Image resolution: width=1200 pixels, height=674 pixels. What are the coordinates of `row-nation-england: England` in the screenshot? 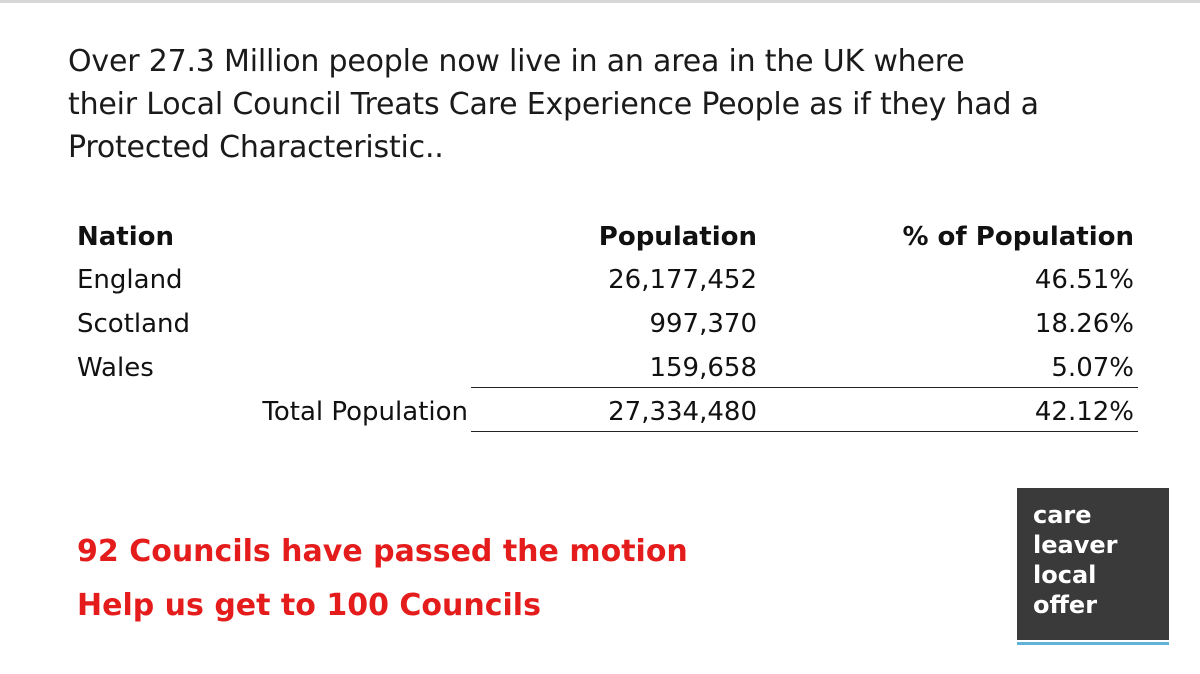 It's located at (130, 280).